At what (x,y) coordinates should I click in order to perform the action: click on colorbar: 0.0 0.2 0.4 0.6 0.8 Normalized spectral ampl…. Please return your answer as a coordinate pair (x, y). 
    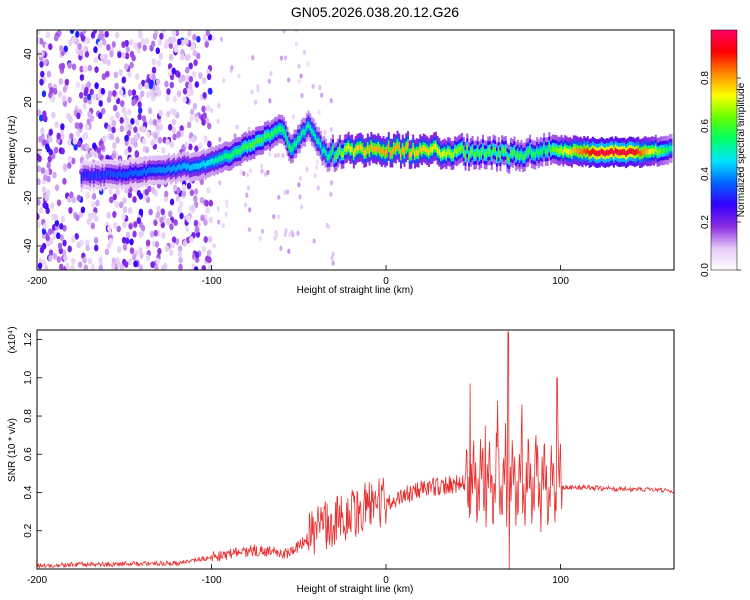
    Looking at the image, I should click on (723, 153).